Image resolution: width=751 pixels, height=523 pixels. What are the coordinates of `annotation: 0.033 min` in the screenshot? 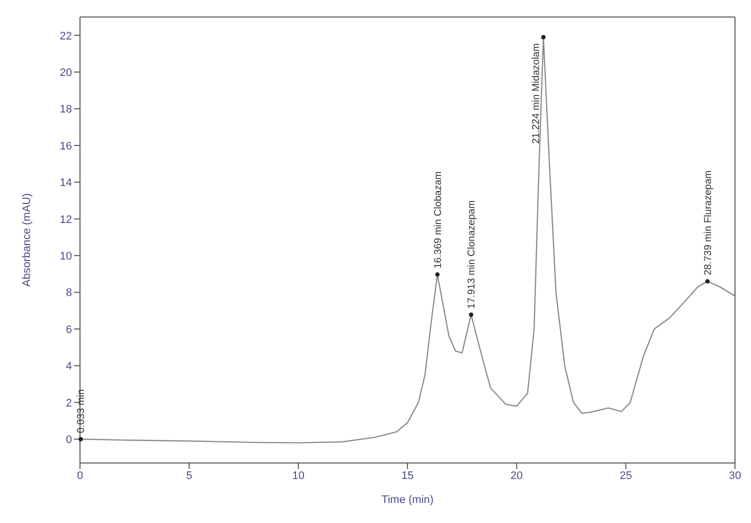 It's located at (82, 411).